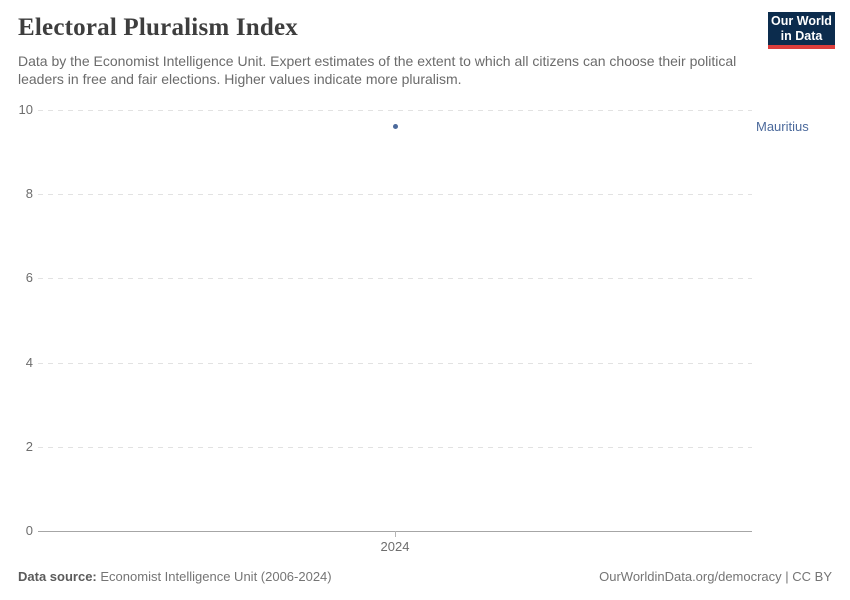  What do you see at coordinates (395, 534) in the screenshot?
I see `x-axis-tick` at bounding box center [395, 534].